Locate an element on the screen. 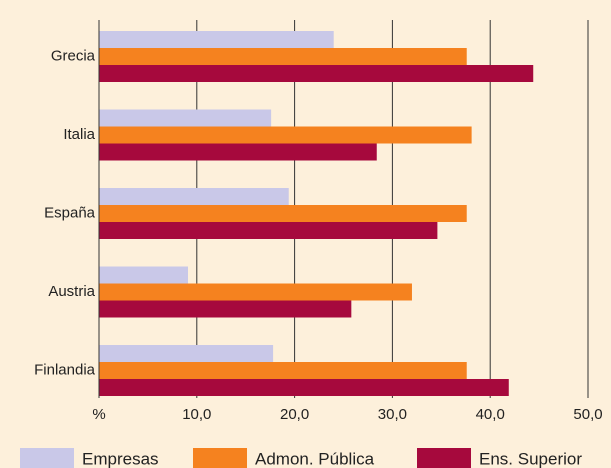  x-tick-label: 40,0 is located at coordinates (490, 414).